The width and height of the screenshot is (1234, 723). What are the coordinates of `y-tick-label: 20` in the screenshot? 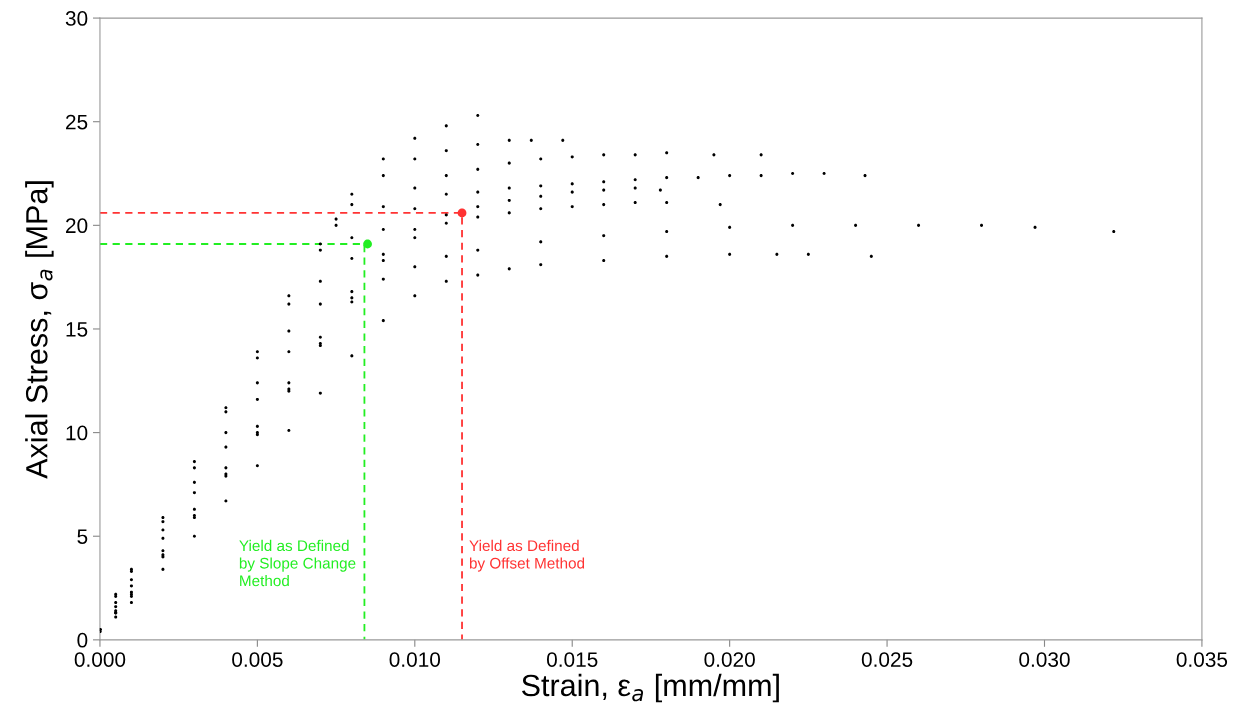 It's located at (77, 226).